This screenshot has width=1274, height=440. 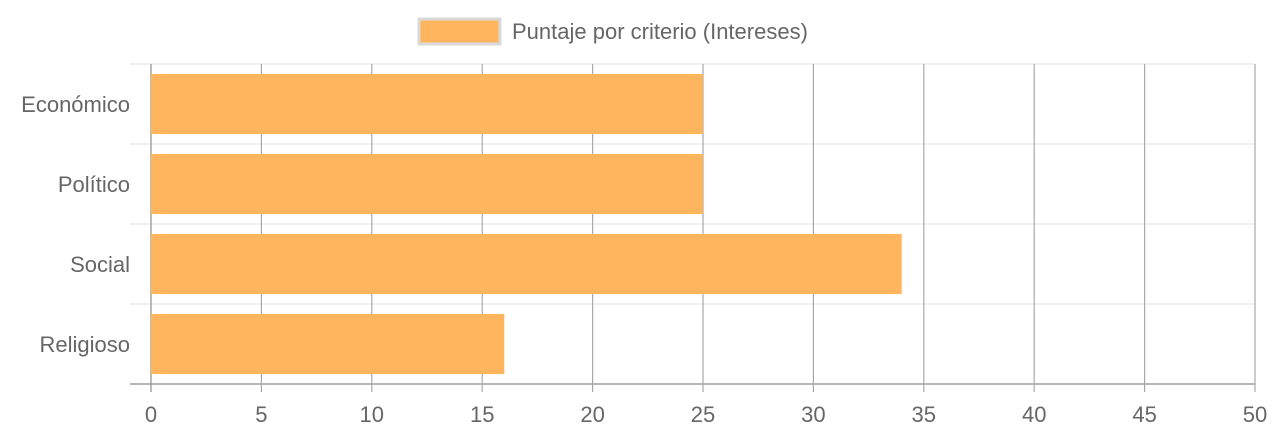 What do you see at coordinates (924, 414) in the screenshot?
I see `x-tick-label: 35` at bounding box center [924, 414].